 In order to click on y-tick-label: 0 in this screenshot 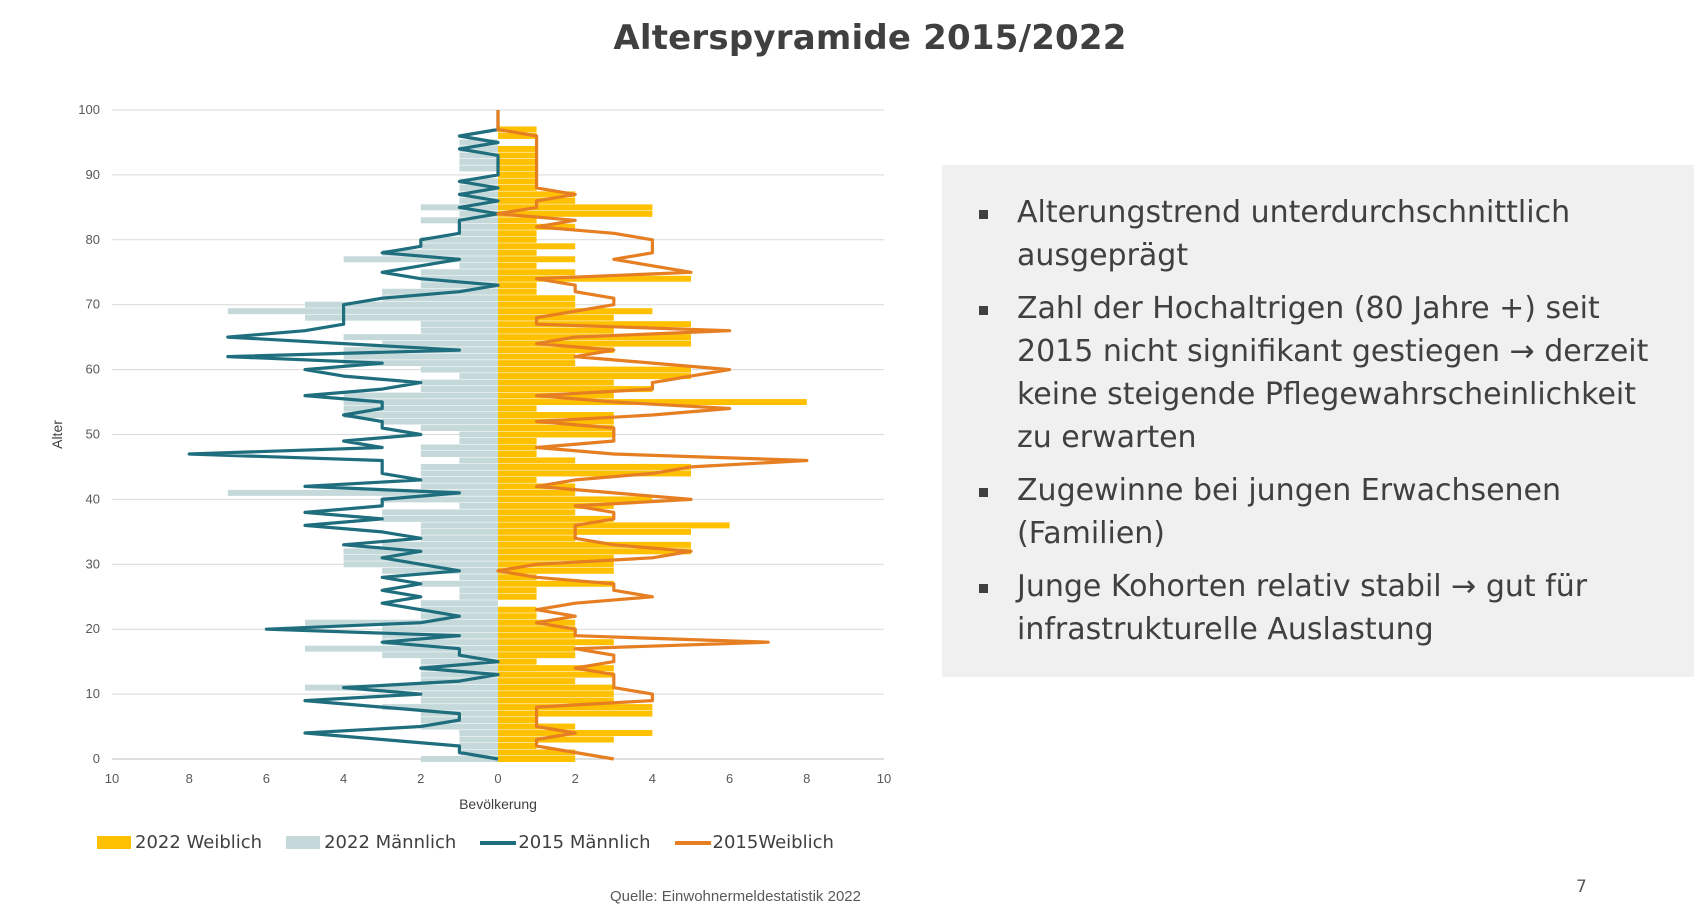, I will do `click(96, 758)`.